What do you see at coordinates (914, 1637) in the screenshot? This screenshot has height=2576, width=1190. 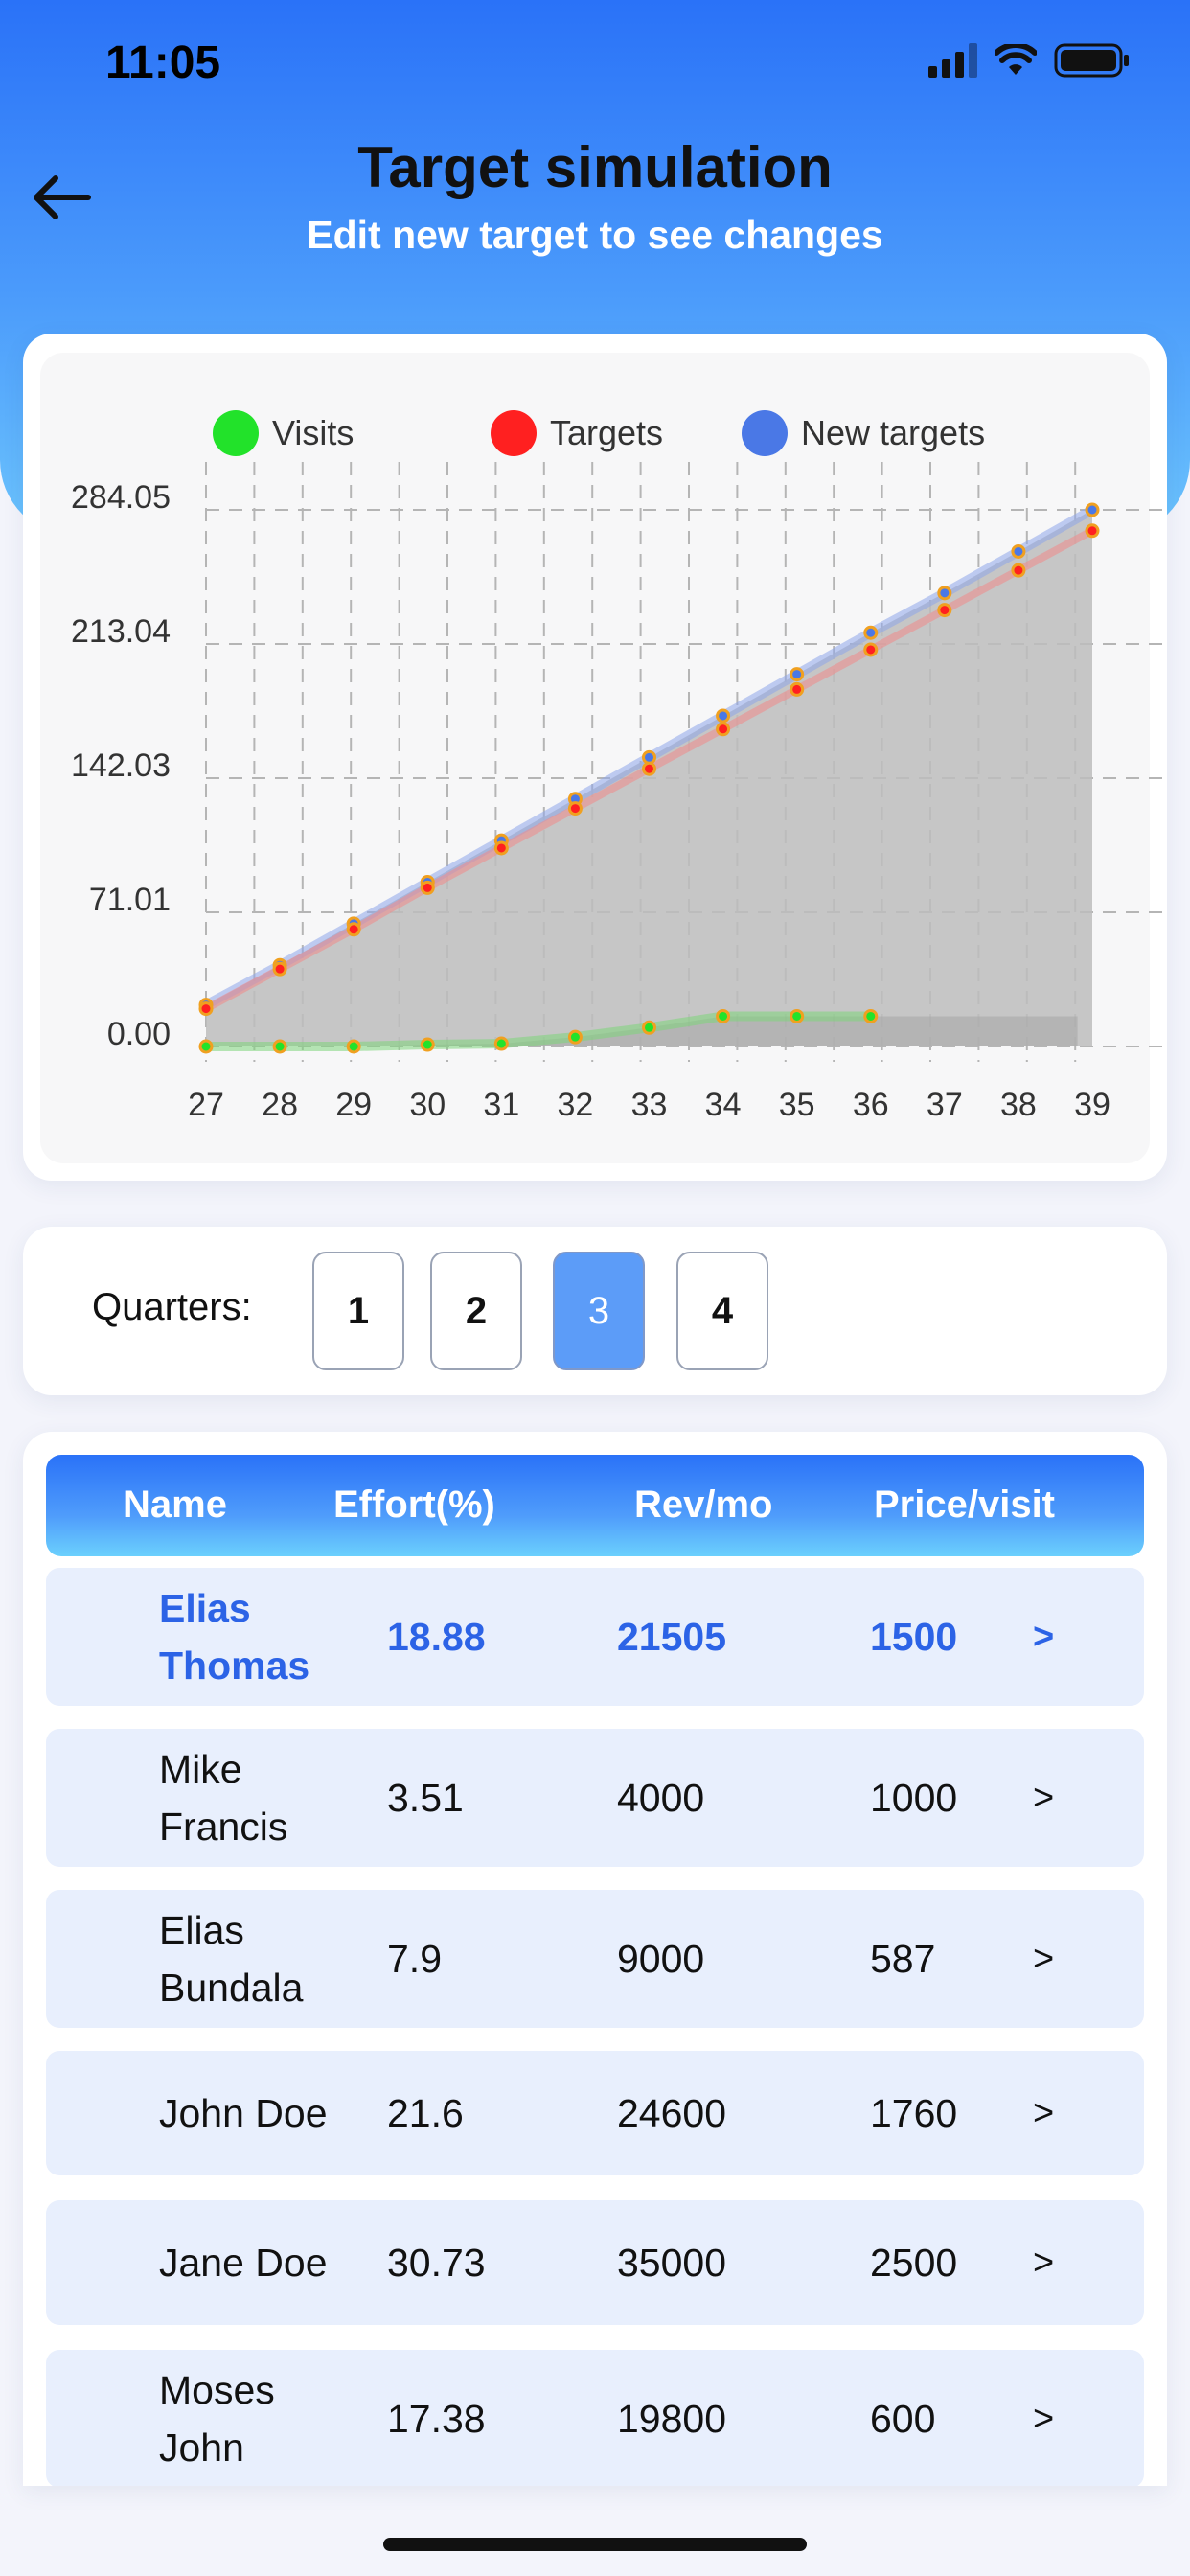 I see `row-price: 1500` at bounding box center [914, 1637].